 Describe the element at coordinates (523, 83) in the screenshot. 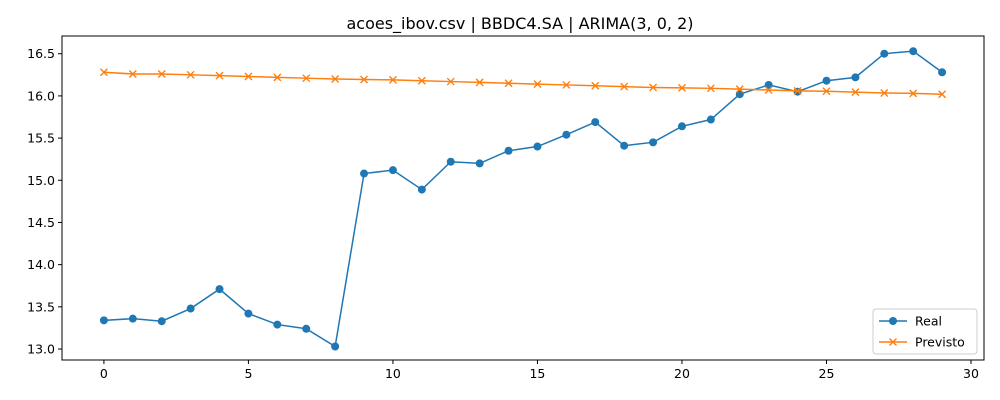

I see `series-line-previsto` at that location.